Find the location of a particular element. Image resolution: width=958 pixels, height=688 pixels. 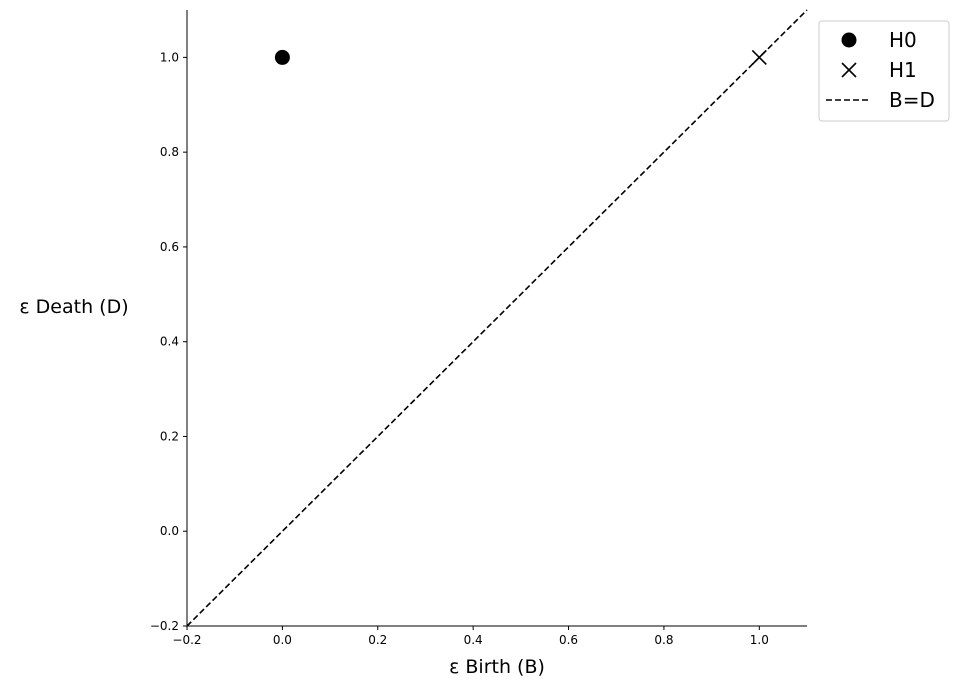

x-tick-label: 0.6 is located at coordinates (568, 640).